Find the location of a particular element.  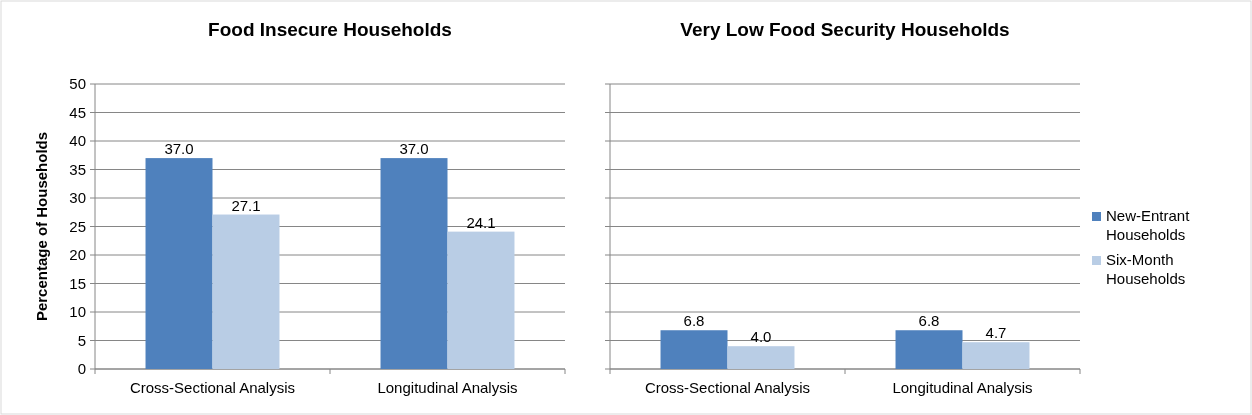

legend-label: Six-Month Households is located at coordinates (1146, 269).